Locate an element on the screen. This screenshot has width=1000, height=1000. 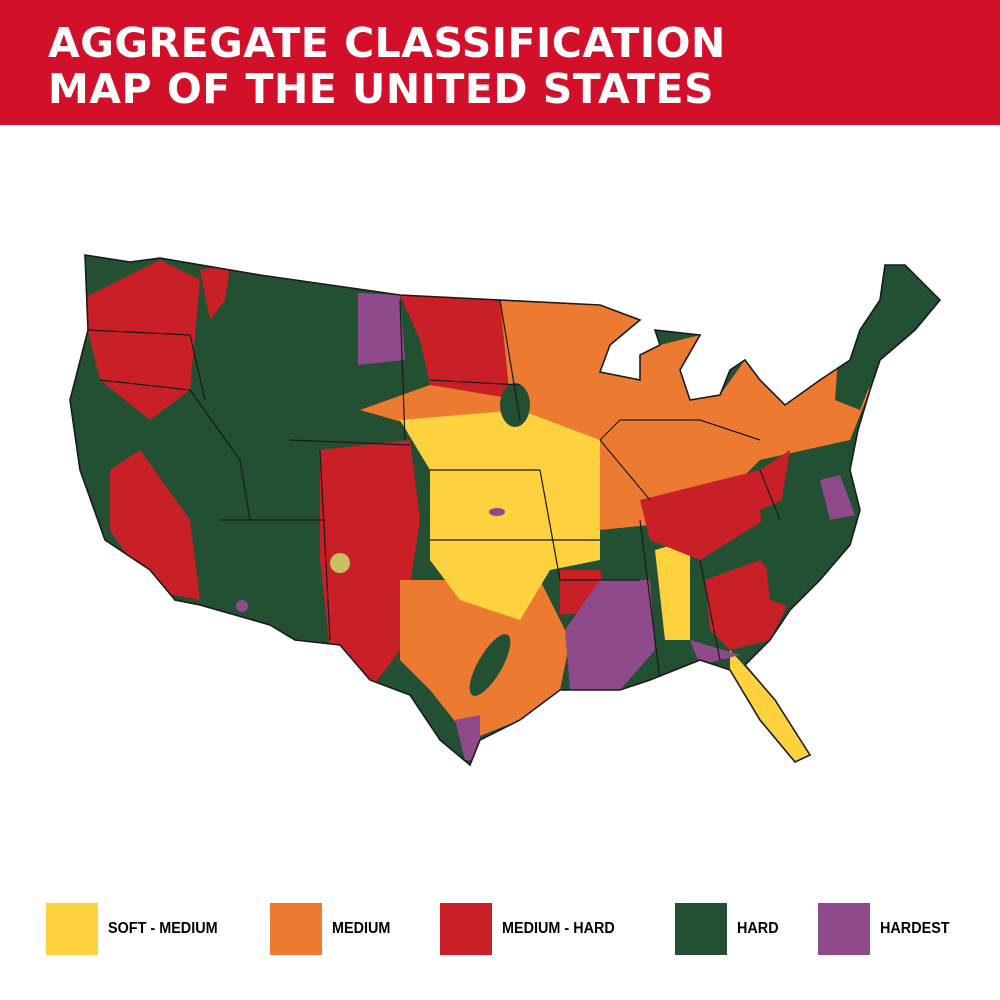
region-medium-hard-oregon is located at coordinates (140, 340).